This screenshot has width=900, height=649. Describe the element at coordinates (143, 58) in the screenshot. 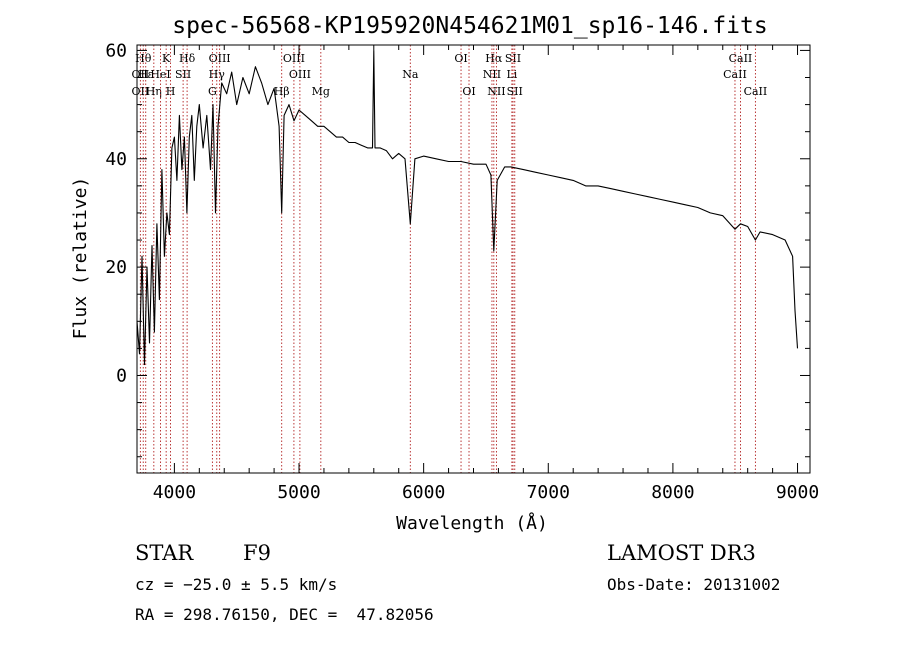

I see `line-marker-label: Hθ` at that location.